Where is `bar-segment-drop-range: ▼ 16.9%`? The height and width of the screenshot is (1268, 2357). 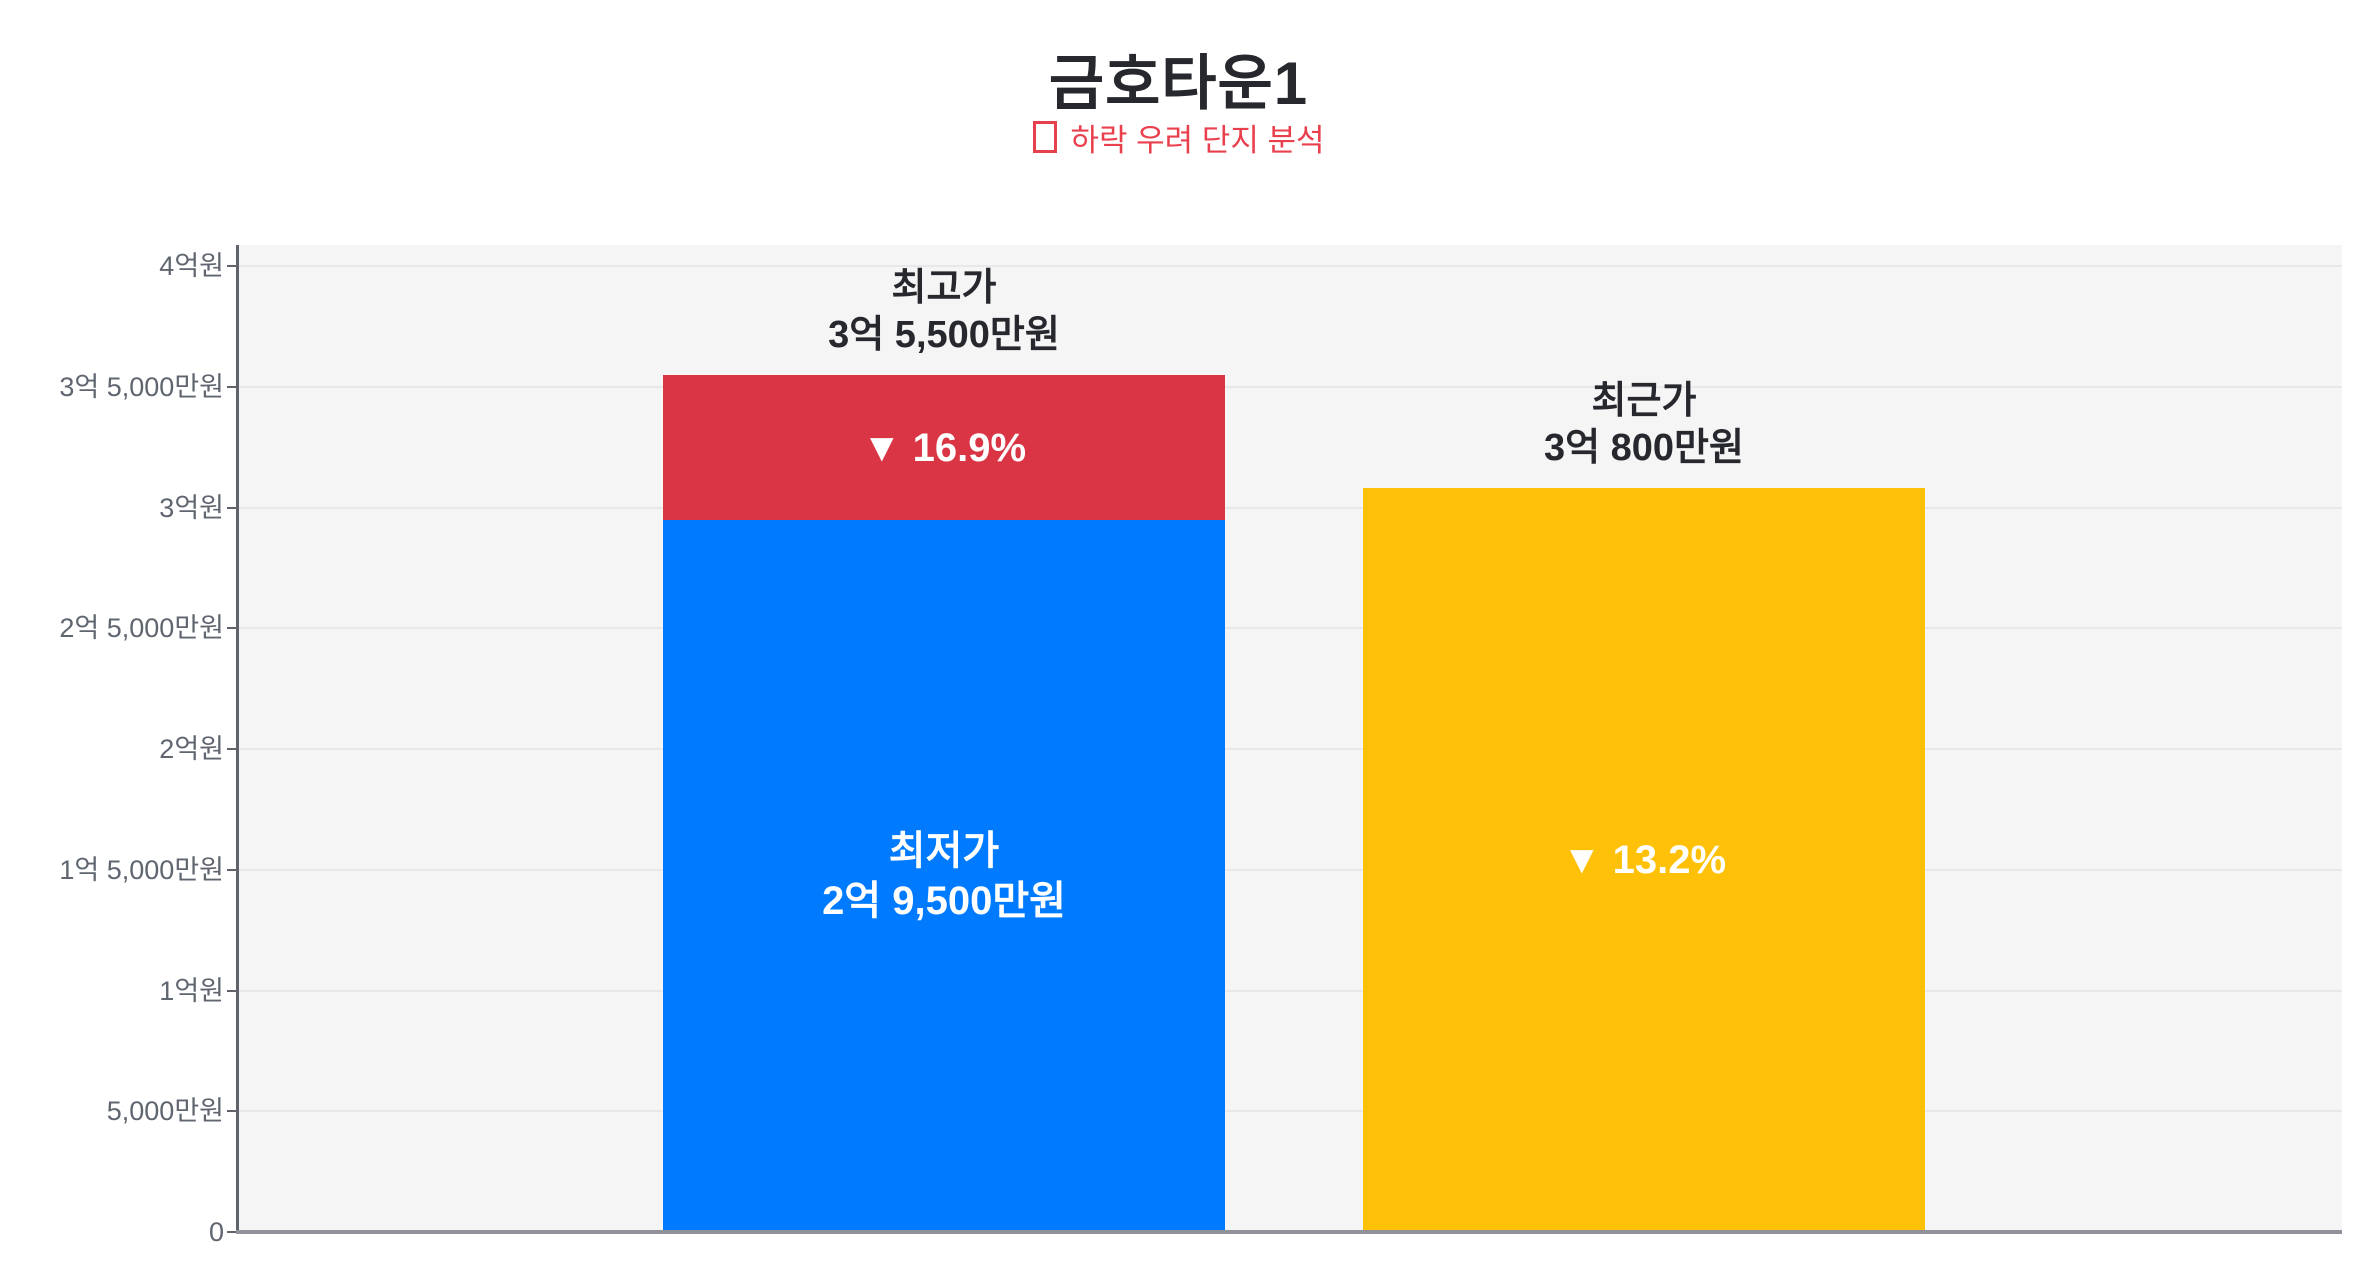
bar-segment-drop-range: ▼ 16.9% is located at coordinates (944, 447).